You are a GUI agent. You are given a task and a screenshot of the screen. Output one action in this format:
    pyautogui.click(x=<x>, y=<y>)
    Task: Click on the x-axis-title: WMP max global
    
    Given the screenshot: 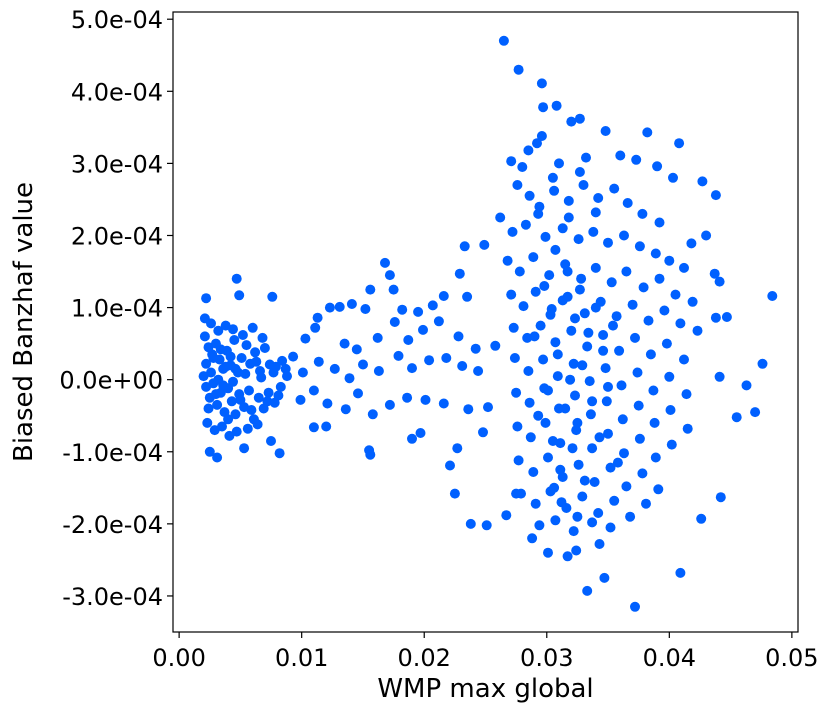 What is the action you would take?
    pyautogui.click(x=485, y=689)
    